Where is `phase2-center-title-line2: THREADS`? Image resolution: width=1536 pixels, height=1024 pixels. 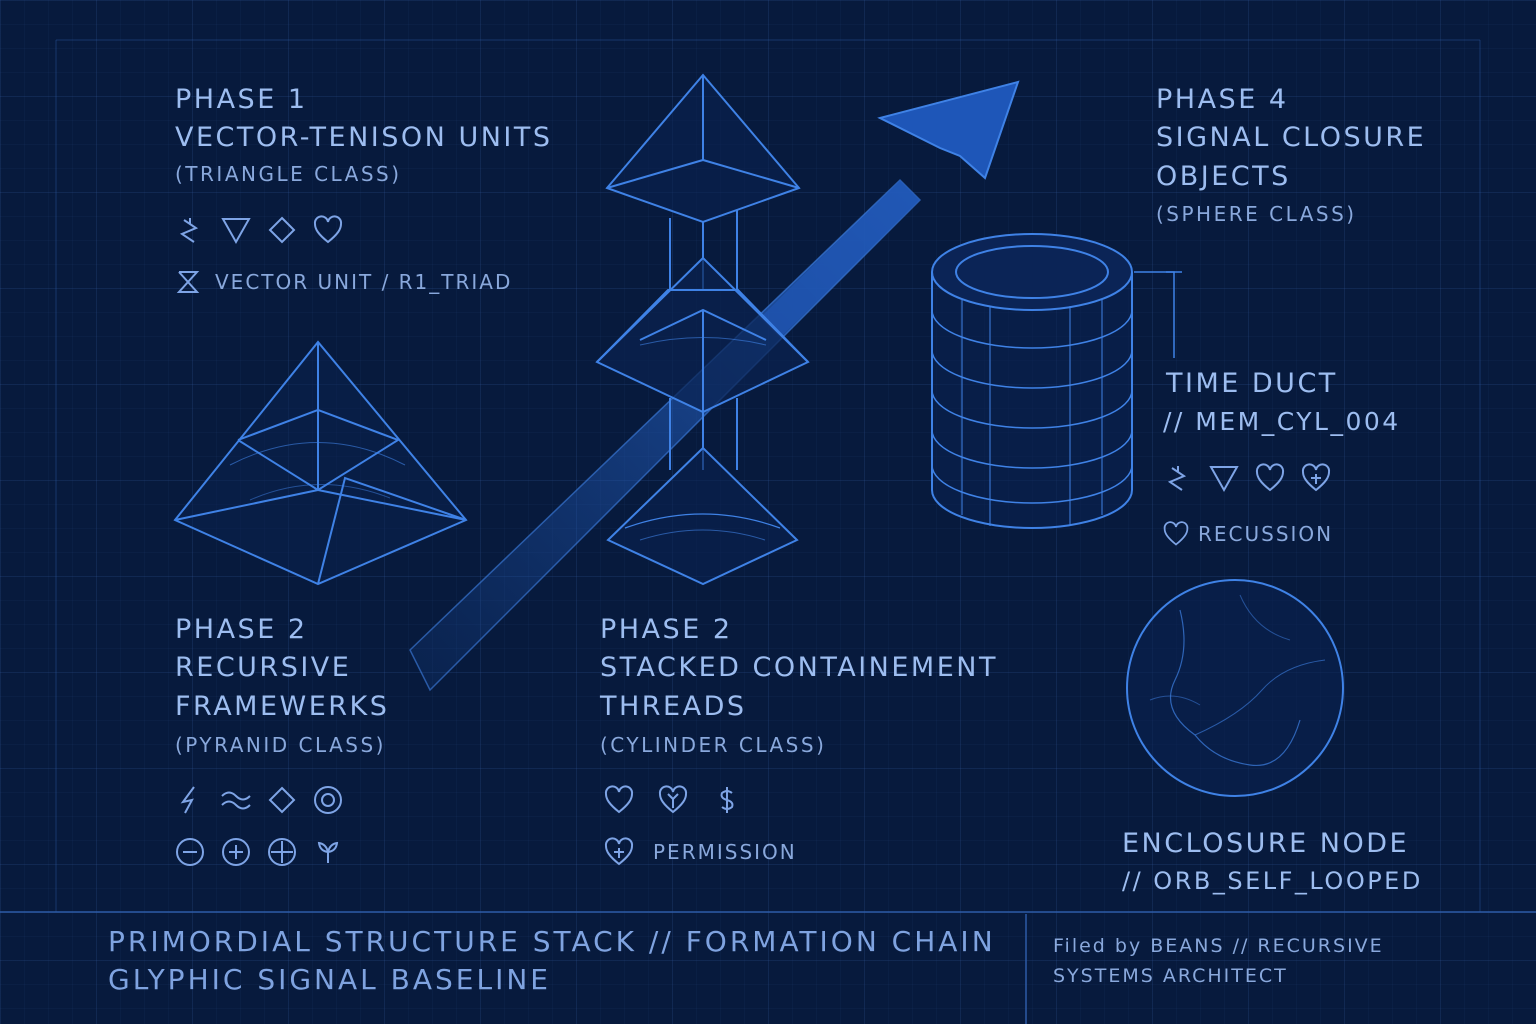 phase2-center-title-line2: THREADS is located at coordinates (673, 706).